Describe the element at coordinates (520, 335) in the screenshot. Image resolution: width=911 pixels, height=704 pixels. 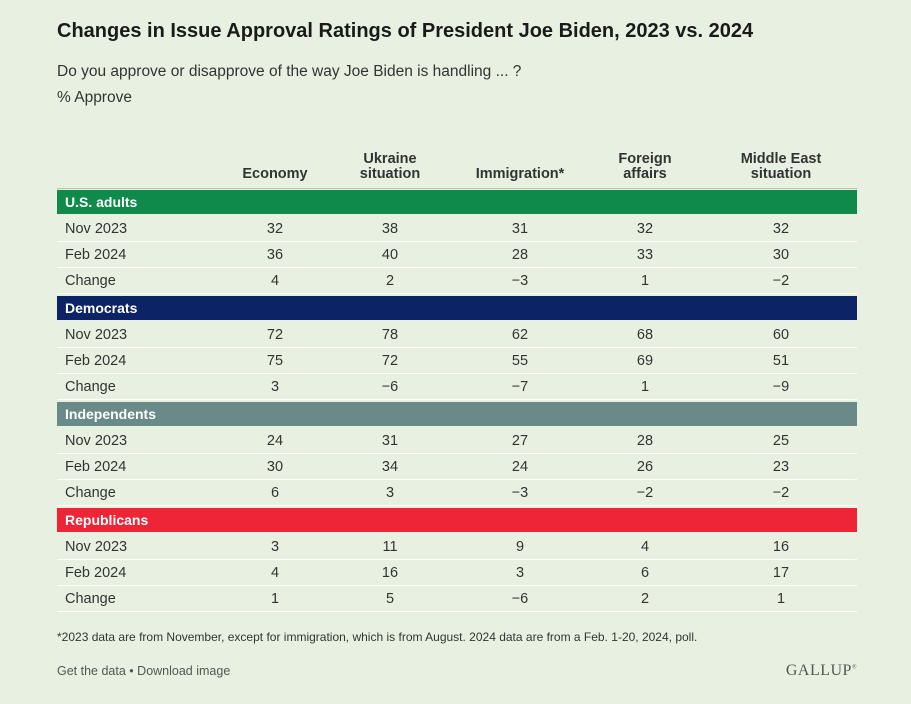
I see `table-cell: 62` at that location.